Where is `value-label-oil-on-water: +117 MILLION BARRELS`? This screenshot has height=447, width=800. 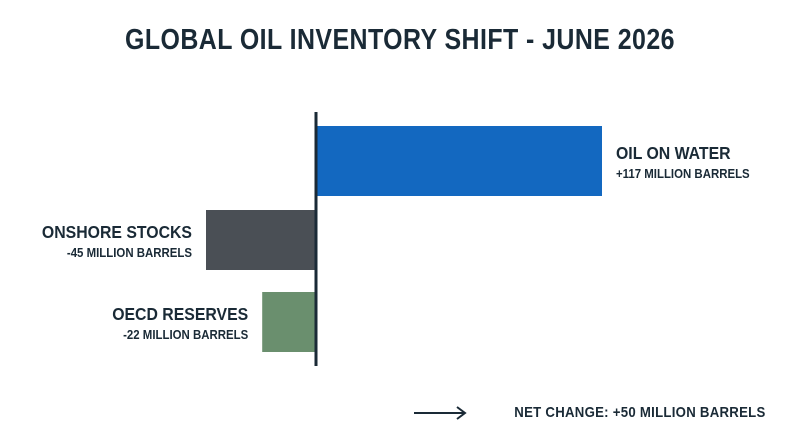
value-label-oil-on-water: +117 MILLION BARRELS is located at coordinates (683, 173).